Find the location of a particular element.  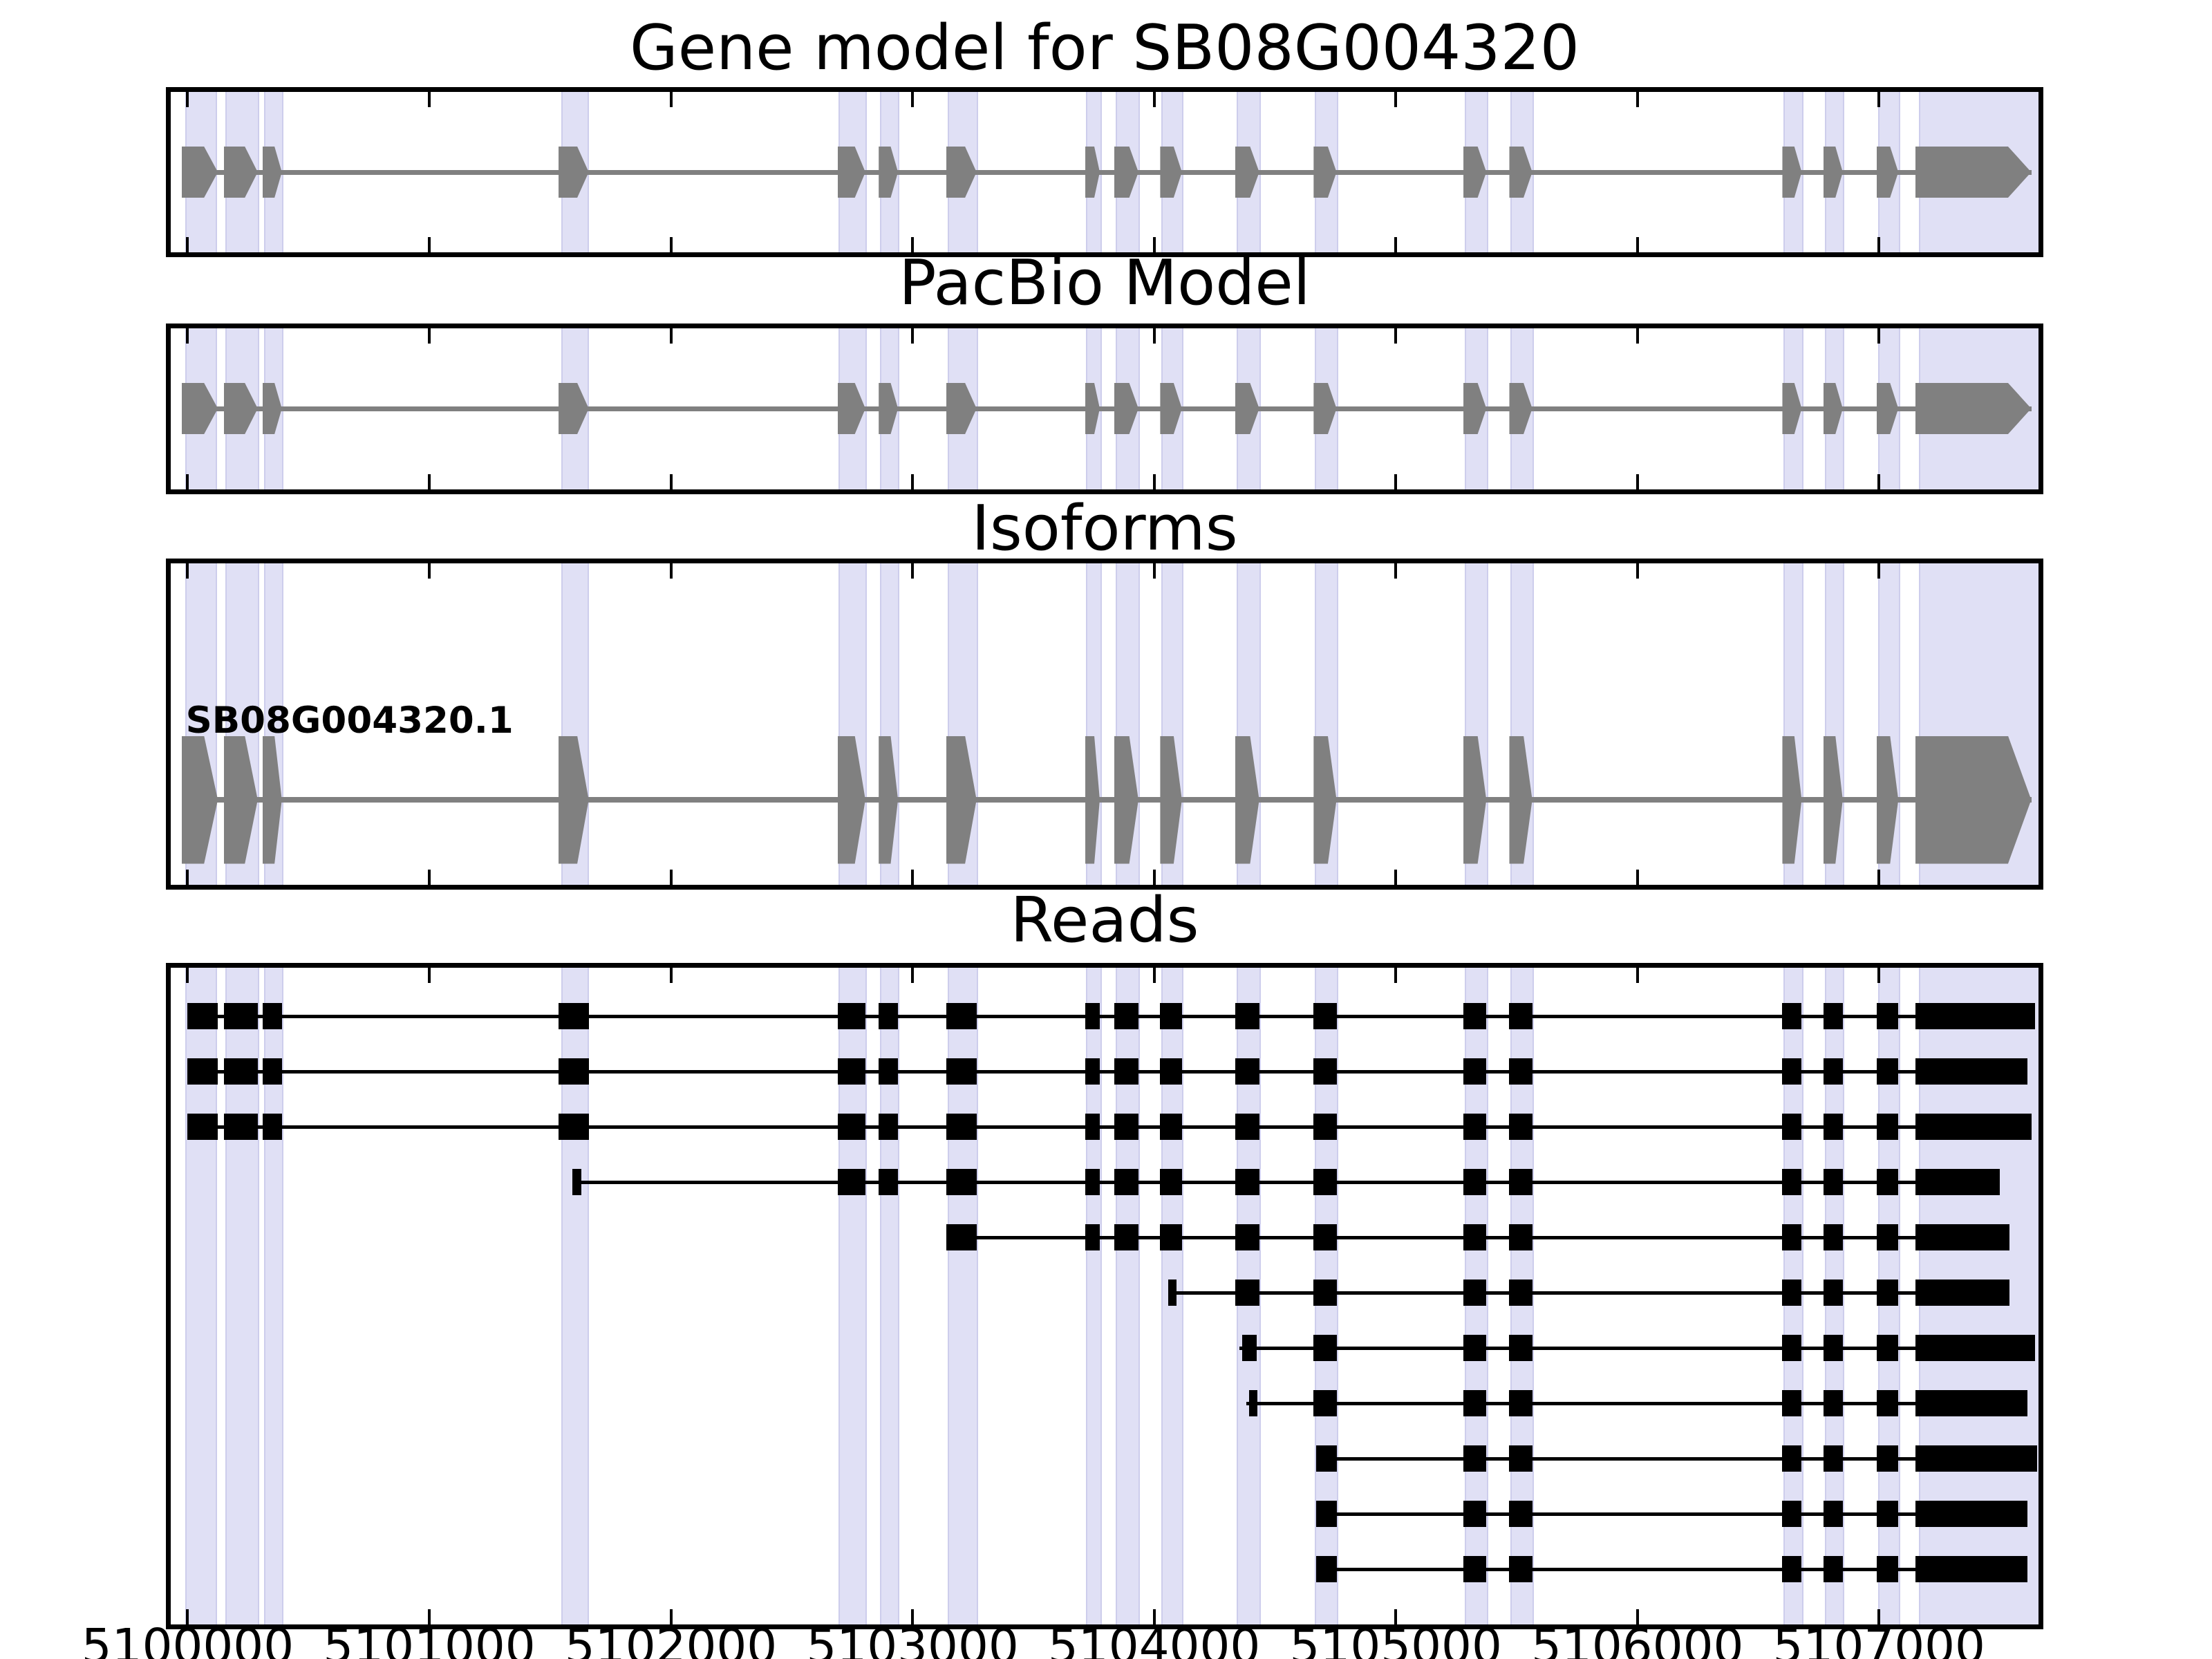

panel-pacbio-model is located at coordinates (1104, 409).